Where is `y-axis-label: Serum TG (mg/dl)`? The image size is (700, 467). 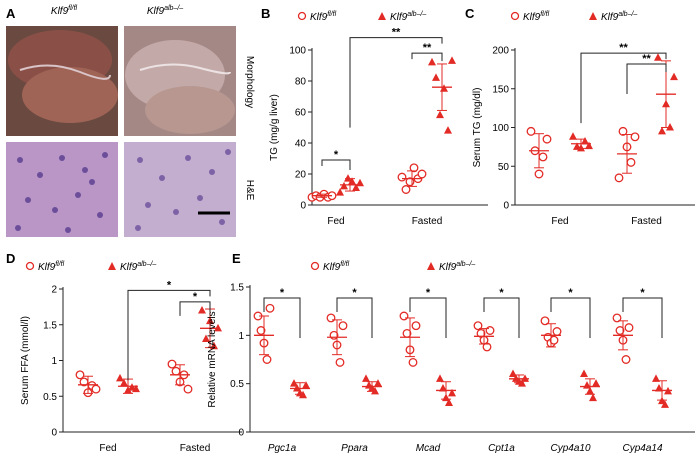 y-axis-label: Serum TG (mg/dl) is located at coordinates (477, 128).